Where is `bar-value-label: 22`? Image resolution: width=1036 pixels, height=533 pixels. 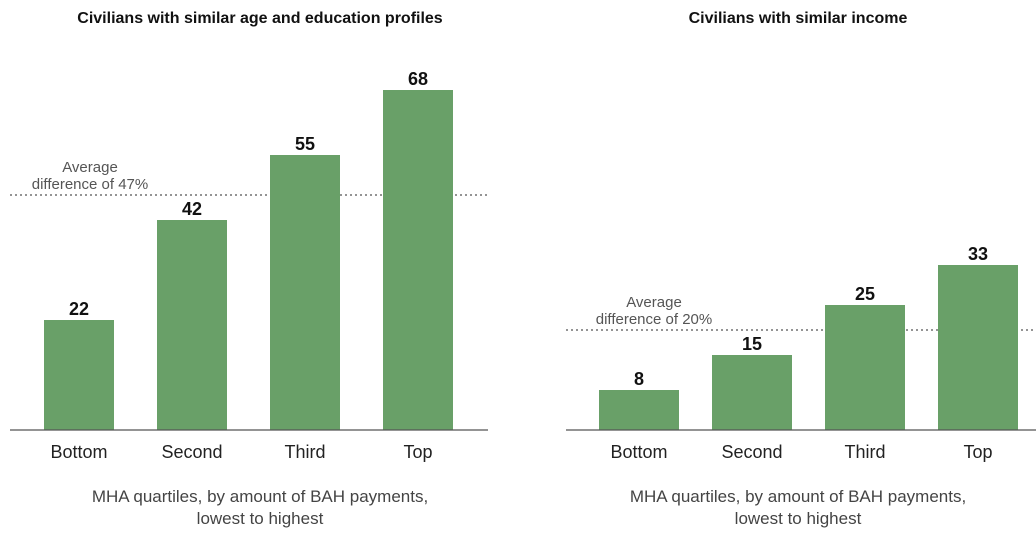 bar-value-label: 22 is located at coordinates (79, 309).